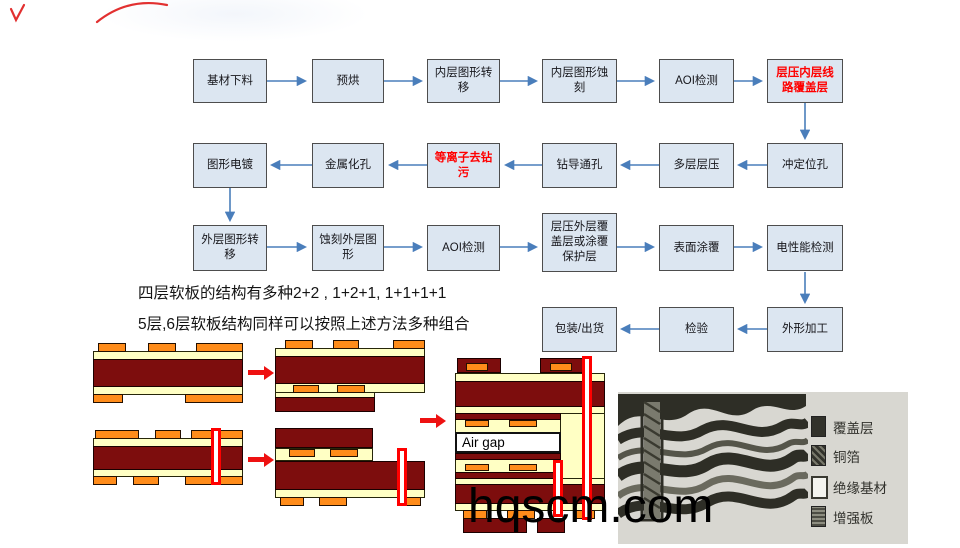 This screenshot has width=960, height=548. I want to click on note-line-2: 5层,6层软板结构同样可以按照上述方法多种组合, so click(304, 324).